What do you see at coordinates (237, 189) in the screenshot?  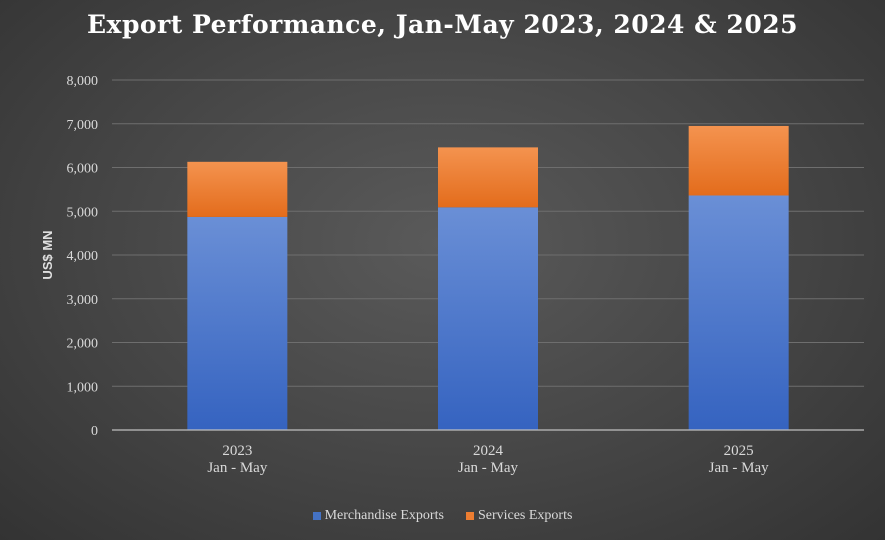 I see `bar-services-exports-2023` at bounding box center [237, 189].